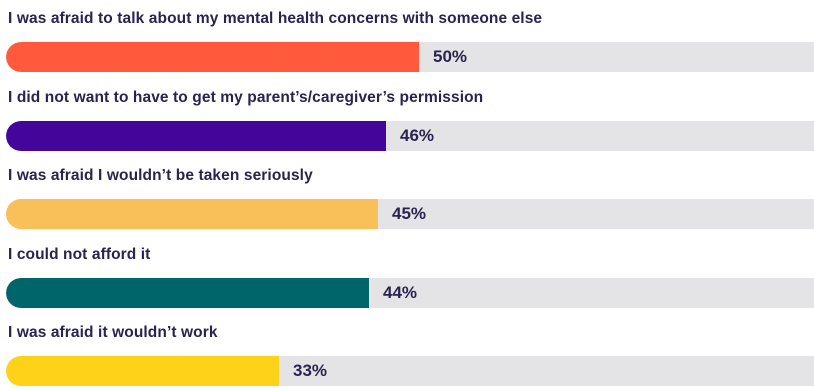 Image resolution: width=814 pixels, height=389 pixels. Describe the element at coordinates (417, 135) in the screenshot. I see `value-label: 46%` at that location.